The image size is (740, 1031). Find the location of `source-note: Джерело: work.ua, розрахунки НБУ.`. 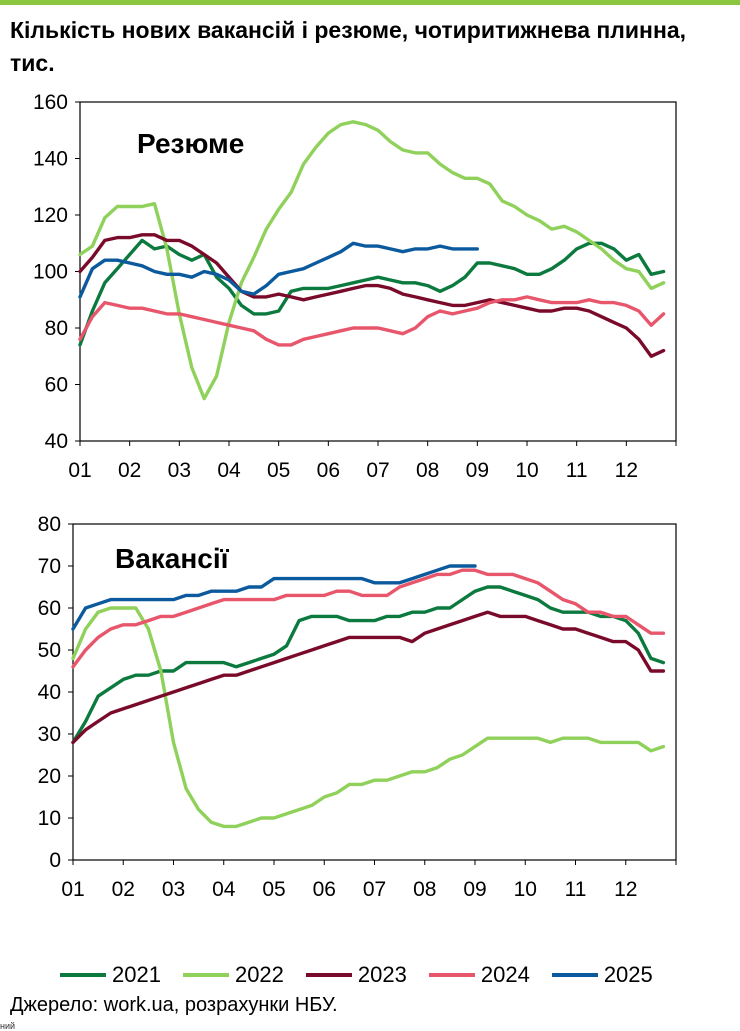

source-note: Джерело: work.ua, розрахунки НБУ. is located at coordinates (174, 1005).